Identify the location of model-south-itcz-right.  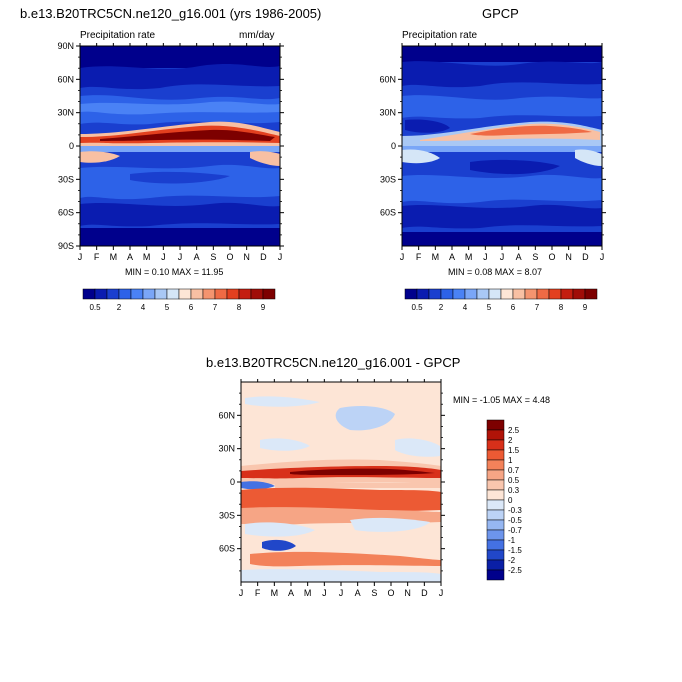
(265, 158).